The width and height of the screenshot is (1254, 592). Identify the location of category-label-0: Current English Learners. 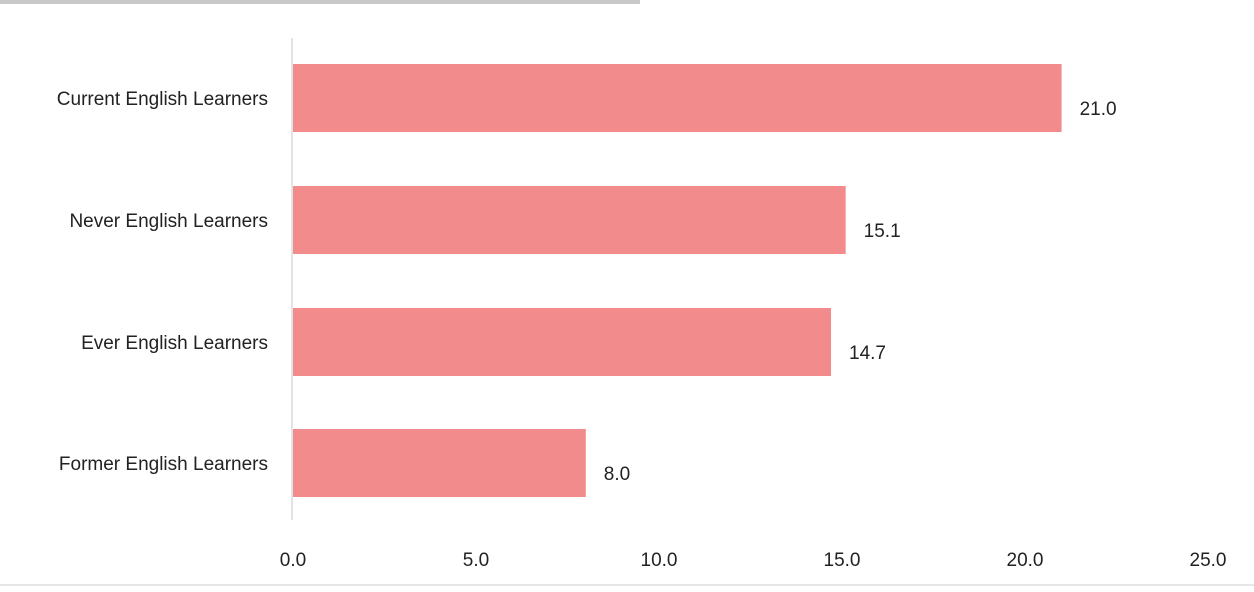
(162, 99).